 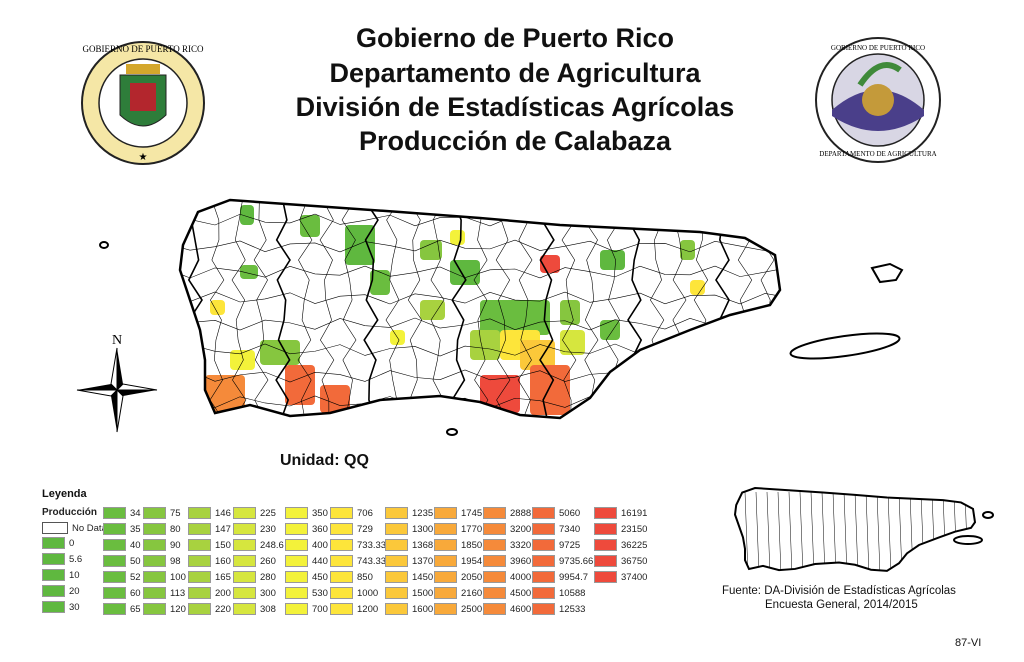 What do you see at coordinates (423, 609) in the screenshot?
I see `legend-value: 1600` at bounding box center [423, 609].